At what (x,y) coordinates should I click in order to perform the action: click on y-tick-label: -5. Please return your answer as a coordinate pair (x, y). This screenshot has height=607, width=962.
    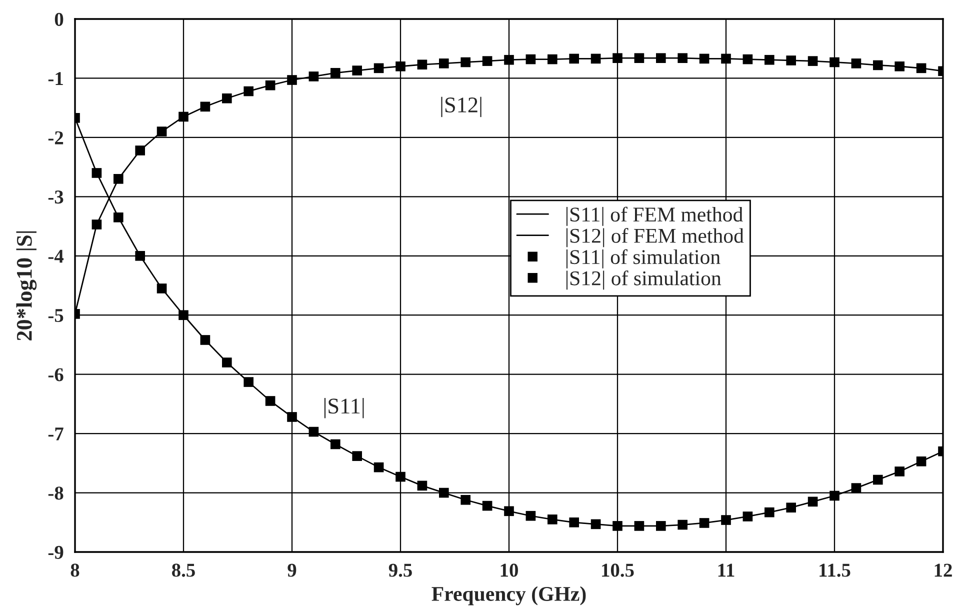
    Looking at the image, I should click on (56, 315).